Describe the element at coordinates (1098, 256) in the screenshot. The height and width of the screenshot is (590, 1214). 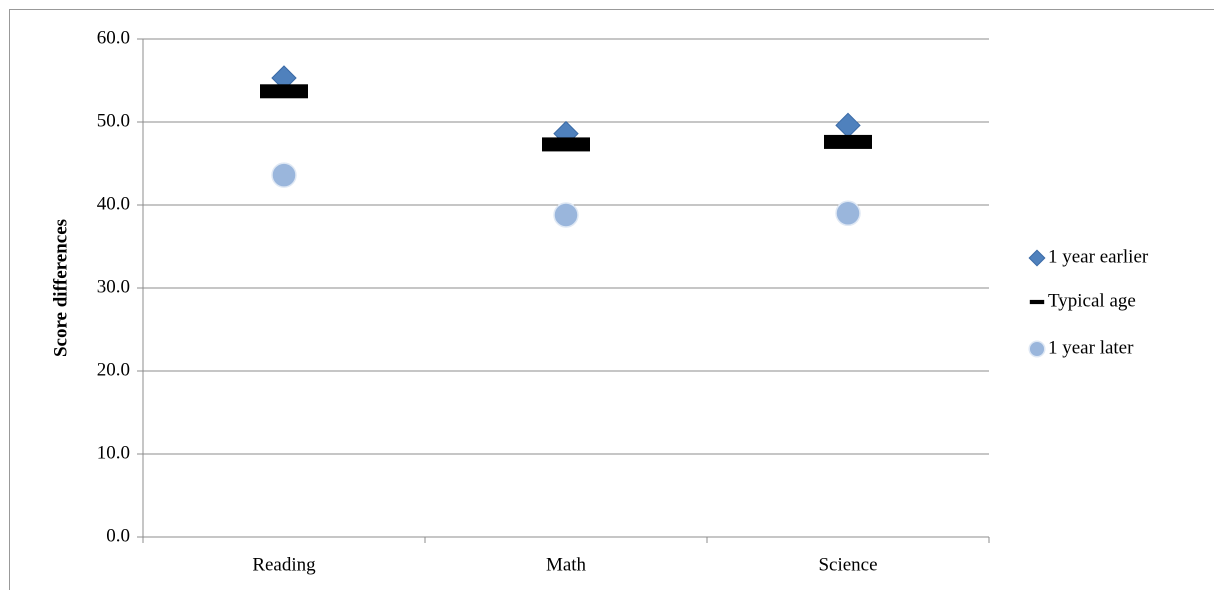
I see `legend-label: 1 year earlier` at that location.